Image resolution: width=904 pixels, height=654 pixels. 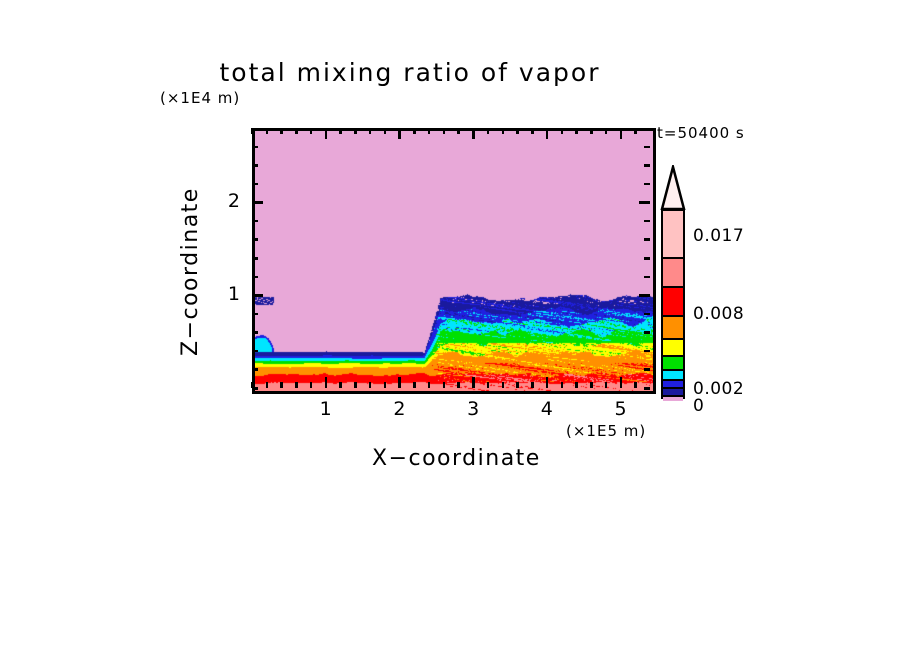 What do you see at coordinates (410, 72) in the screenshot?
I see `chart-title: total mixing ratio of vapor` at bounding box center [410, 72].